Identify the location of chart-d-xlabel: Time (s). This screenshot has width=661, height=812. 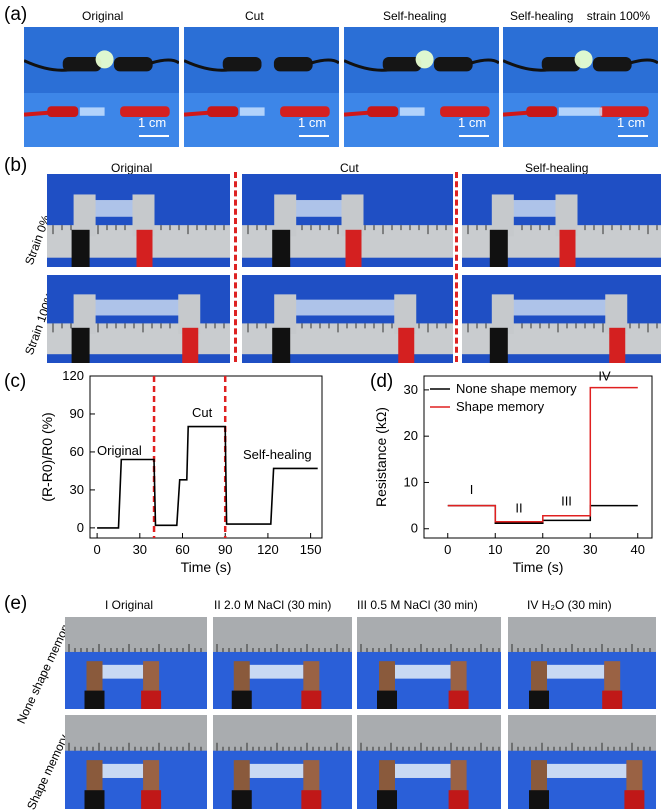
(538, 567).